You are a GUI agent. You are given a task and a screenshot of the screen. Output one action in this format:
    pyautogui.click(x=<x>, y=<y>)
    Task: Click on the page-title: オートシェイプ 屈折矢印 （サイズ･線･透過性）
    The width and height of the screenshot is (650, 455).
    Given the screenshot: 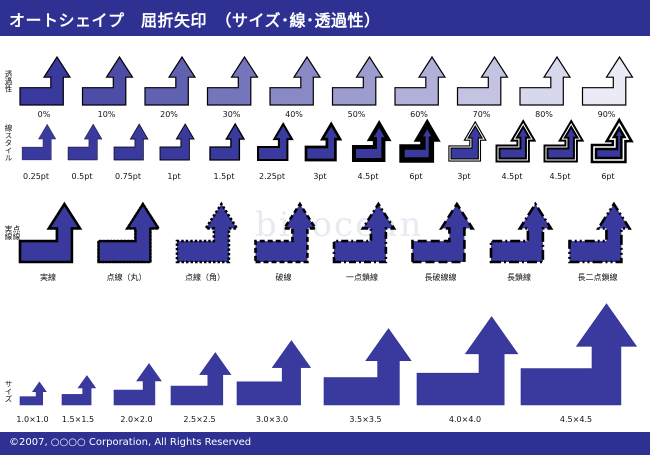 What is the action you would take?
    pyautogui.click(x=195, y=20)
    